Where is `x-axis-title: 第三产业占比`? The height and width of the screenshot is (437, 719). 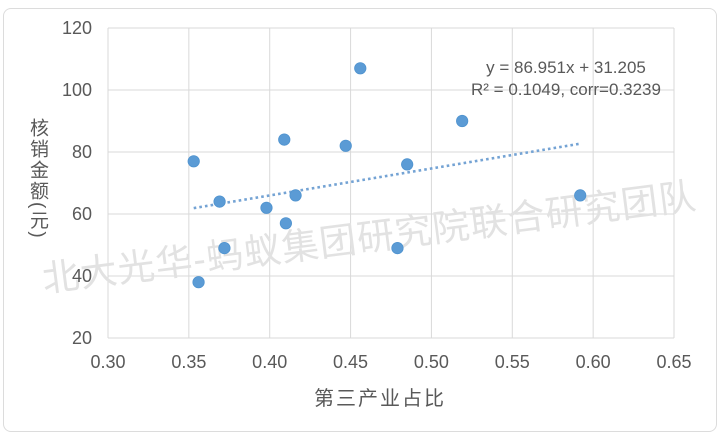
x-axis-title: 第三产业占比 is located at coordinates (380, 399).